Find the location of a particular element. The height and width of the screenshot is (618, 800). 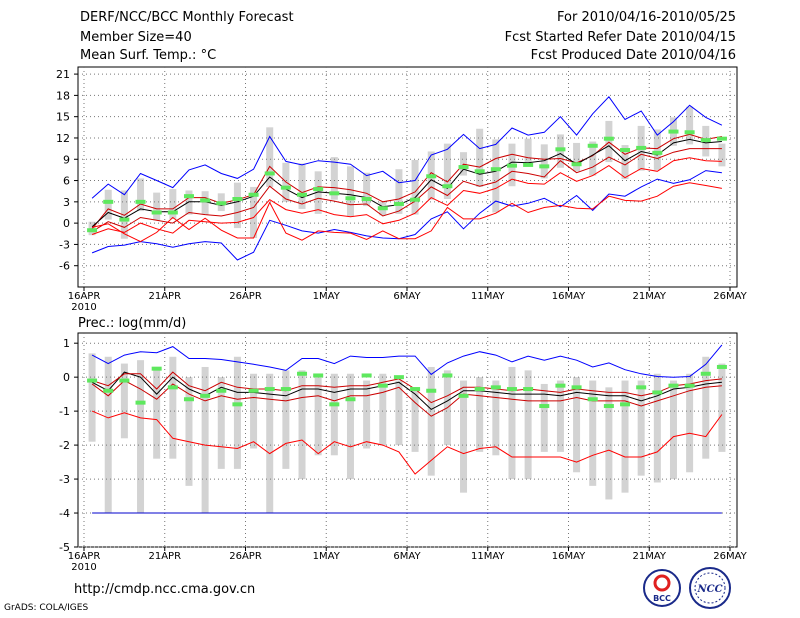

x-year-label: 2010 is located at coordinates (83, 567).